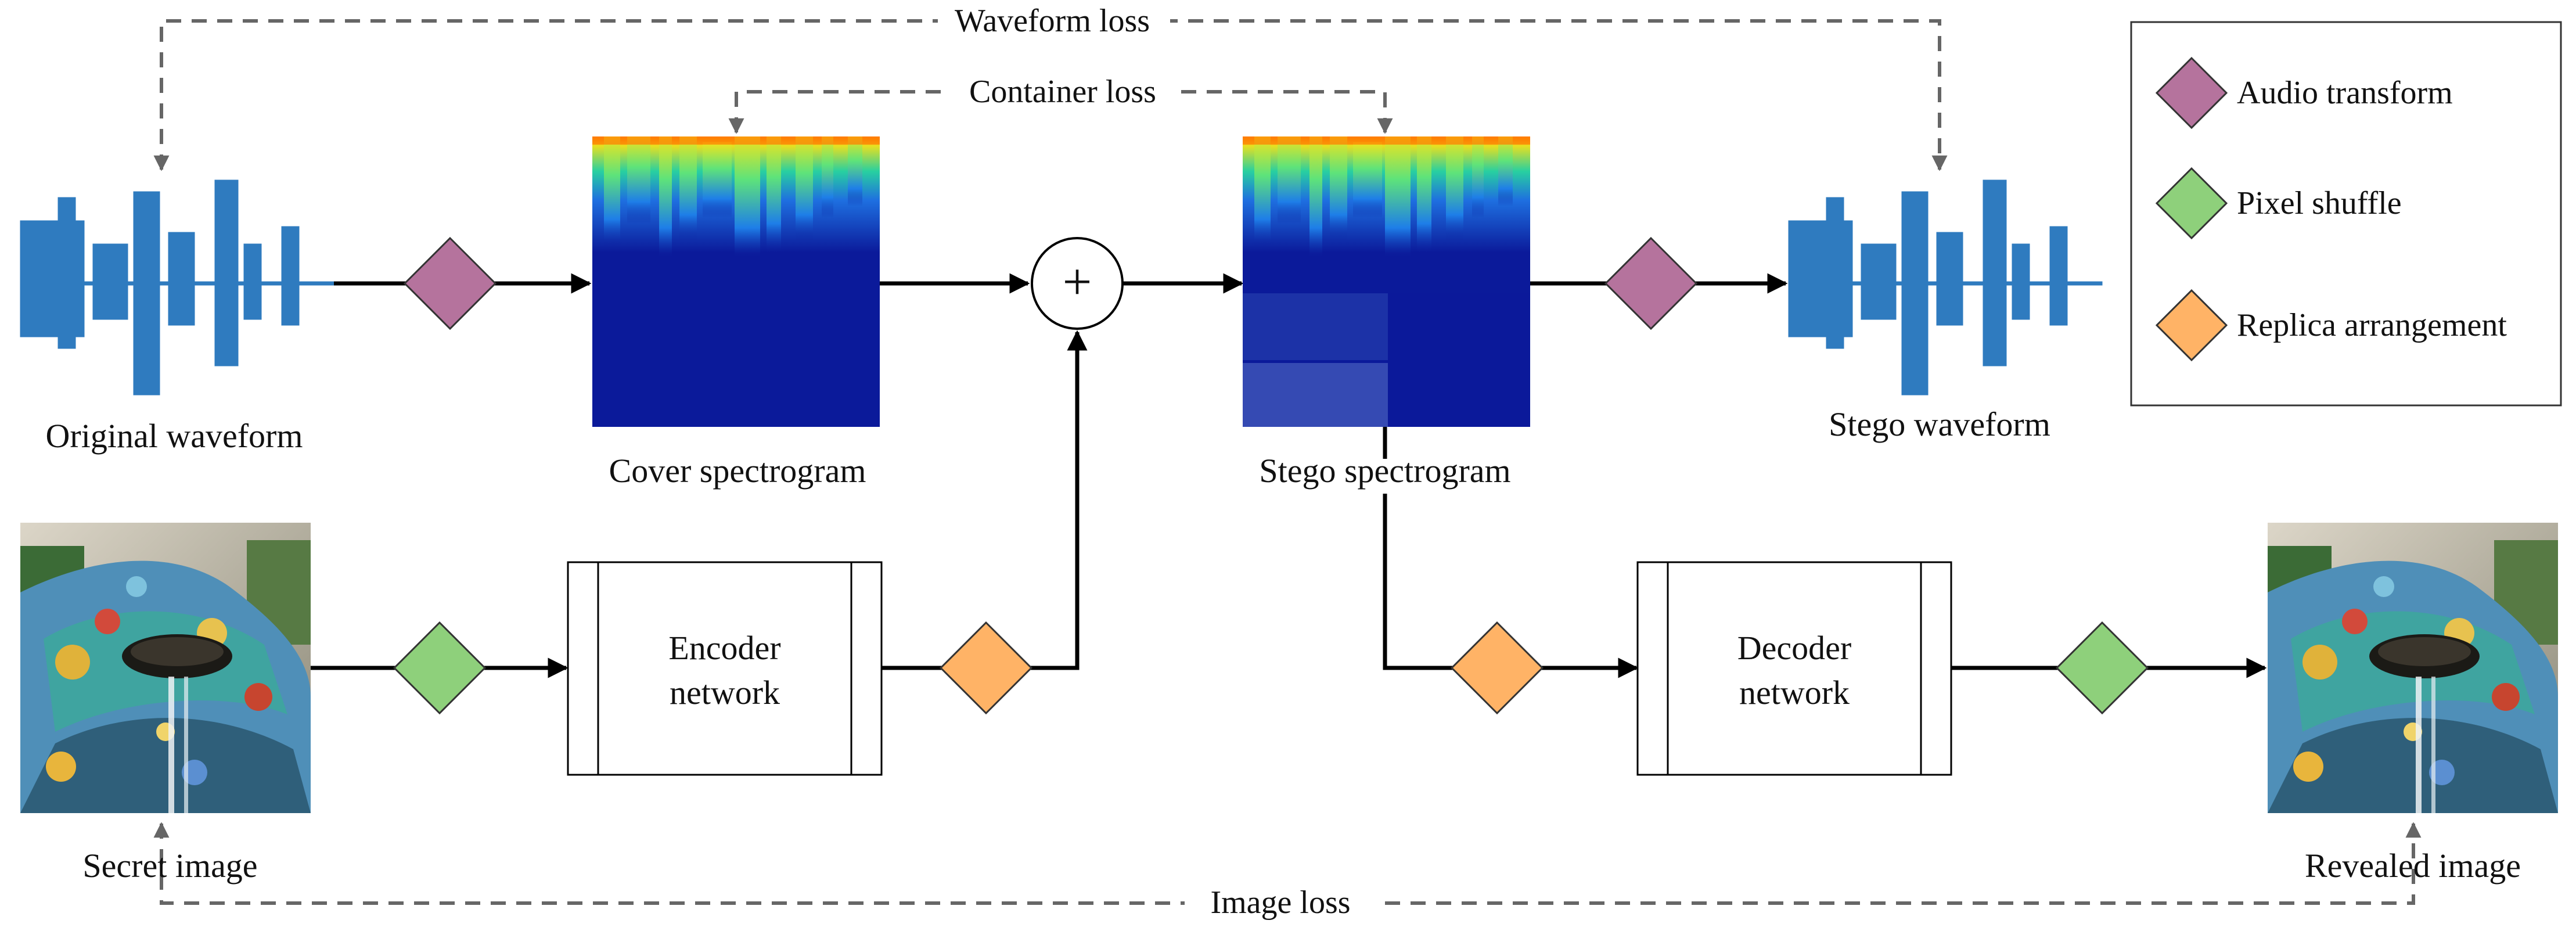  Describe the element at coordinates (2191, 93) in the screenshot. I see `purple-diamond-icon` at that location.